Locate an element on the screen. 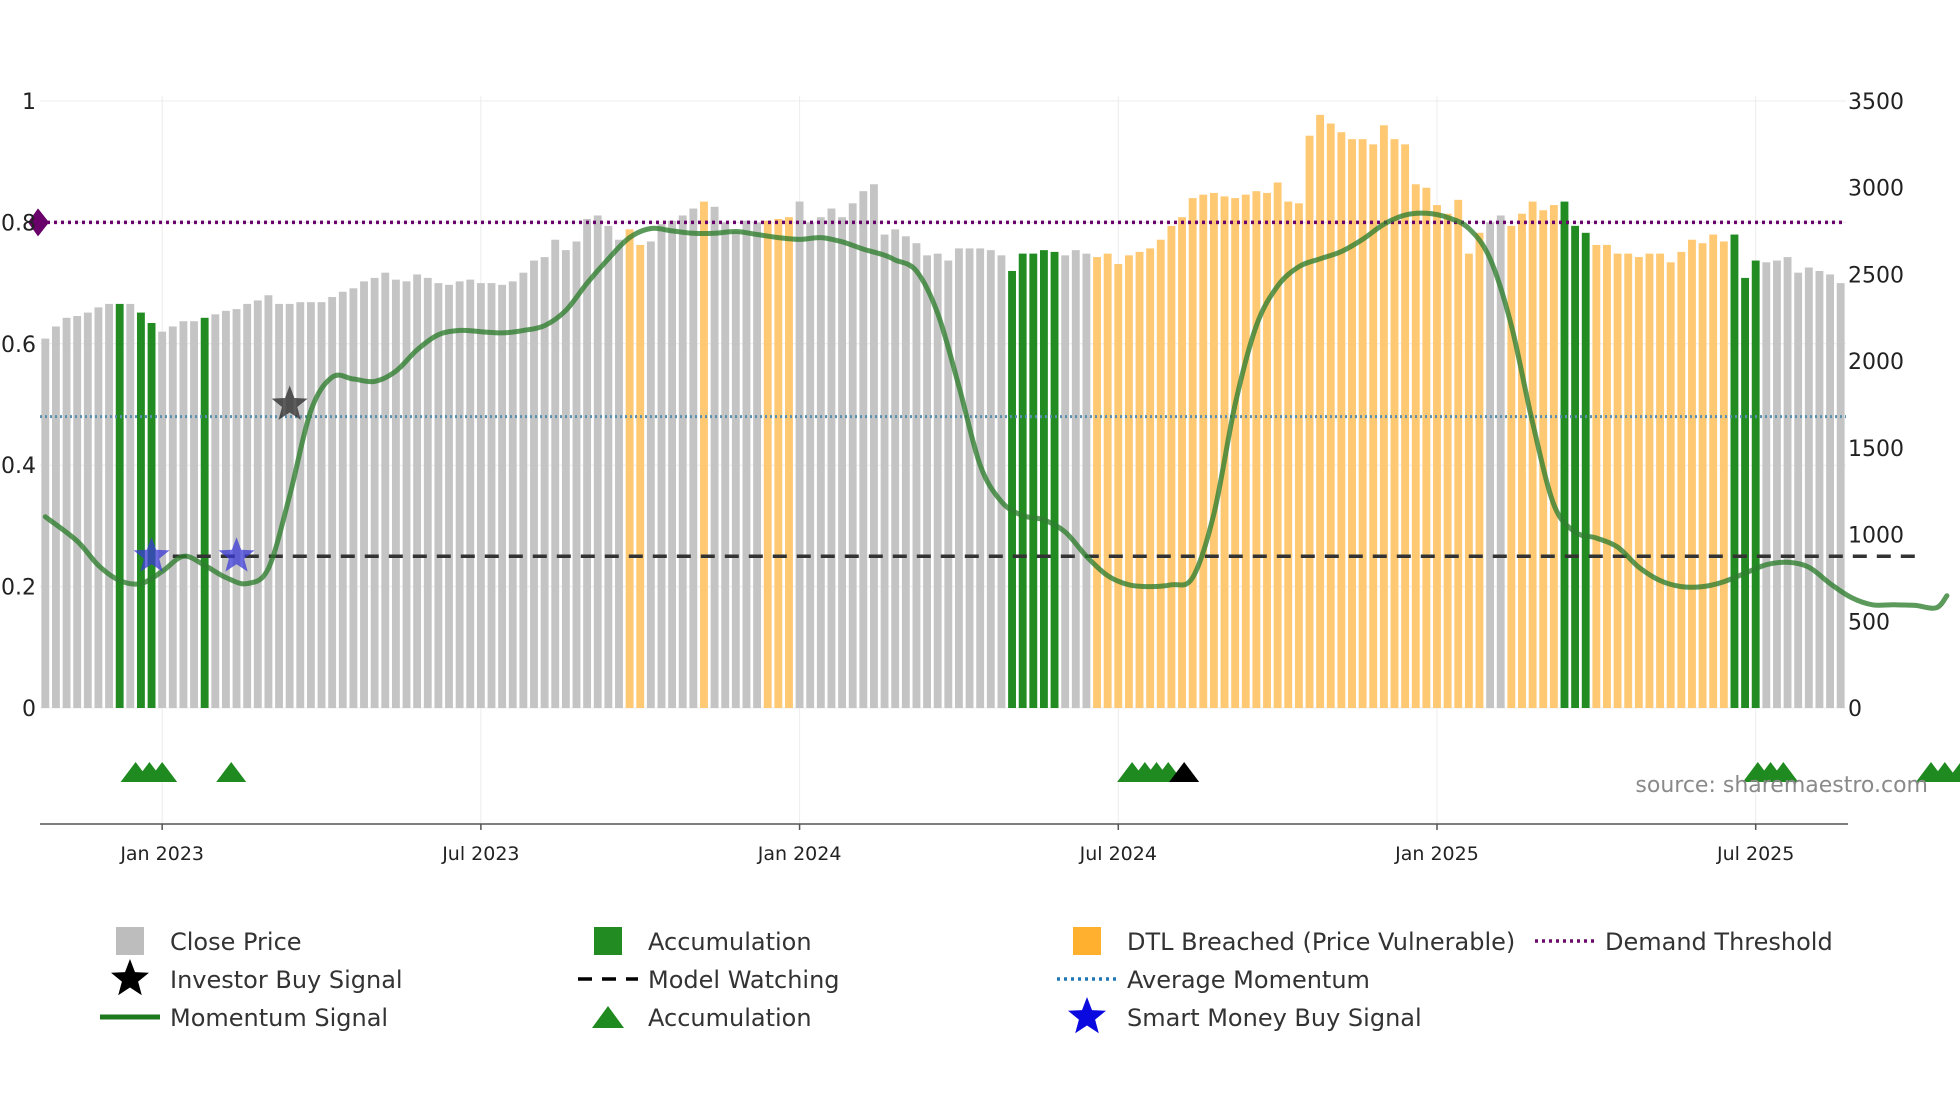 The width and height of the screenshot is (1960, 1102). legend-item: Momentum Signal is located at coordinates (244, 1018).